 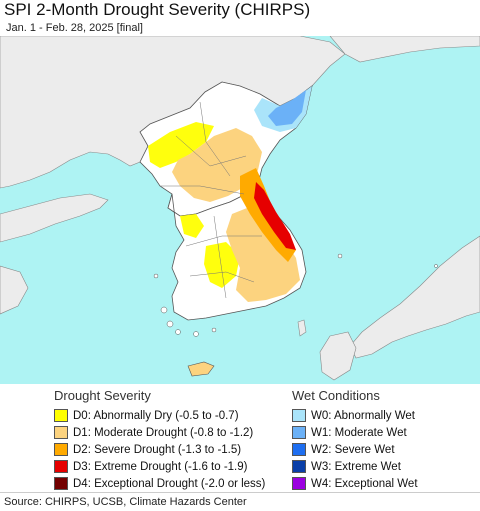 I want to click on legend-item-w1: W1: Moderate Wet, so click(x=355, y=432).